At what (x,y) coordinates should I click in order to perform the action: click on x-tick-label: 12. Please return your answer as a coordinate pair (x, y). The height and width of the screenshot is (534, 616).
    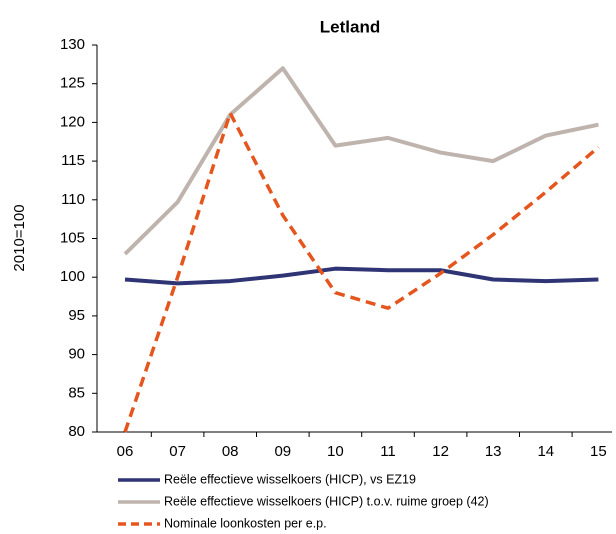
    Looking at the image, I should click on (440, 451).